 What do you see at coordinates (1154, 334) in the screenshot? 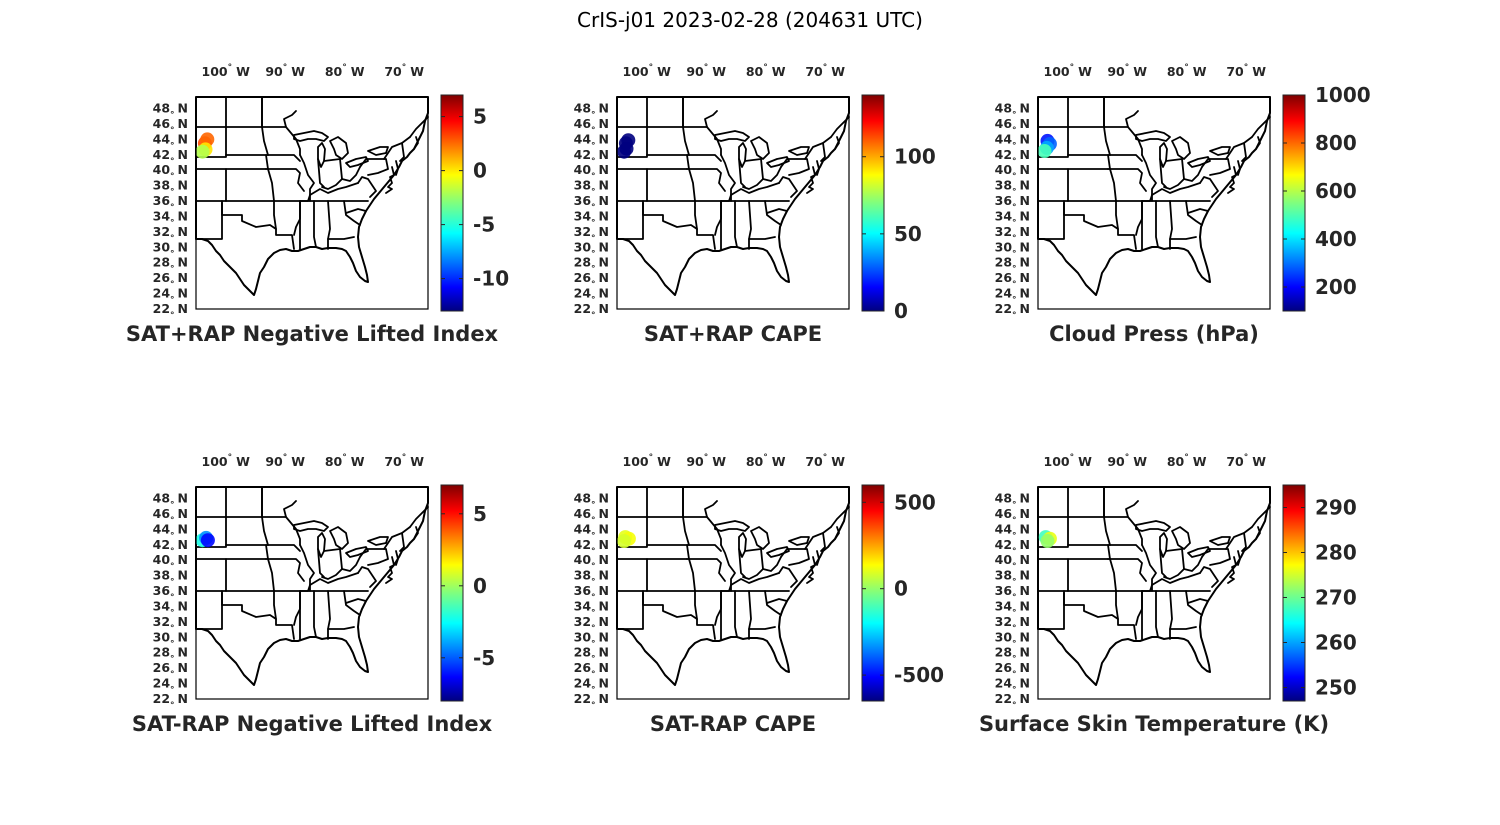
I see `panel-title: Cloud Press (hPa)` at bounding box center [1154, 334].